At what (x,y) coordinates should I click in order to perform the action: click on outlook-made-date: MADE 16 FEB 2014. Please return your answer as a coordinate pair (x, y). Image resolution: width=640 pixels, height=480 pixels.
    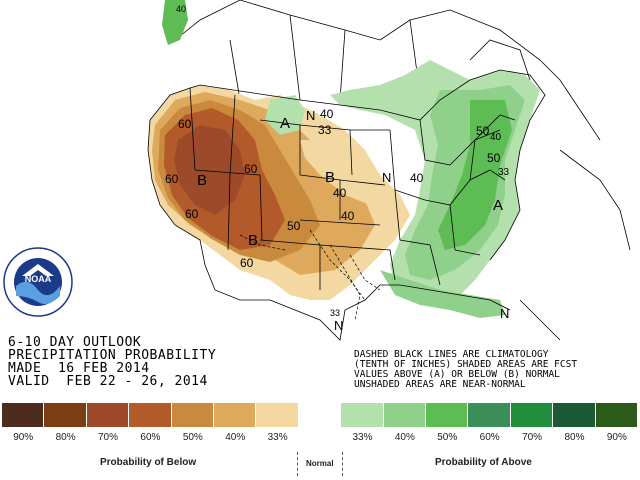
    Looking at the image, I should click on (79, 368).